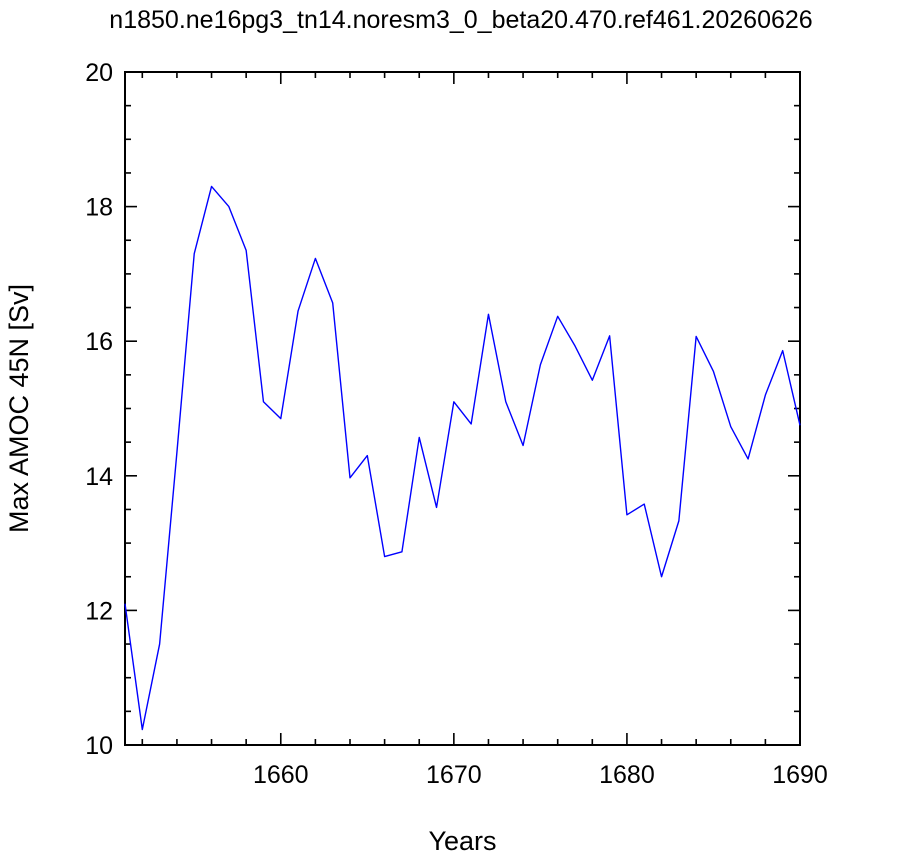  Describe the element at coordinates (19, 408) in the screenshot. I see `y-axis-label: Max AMOC 45N [Sv]` at that location.